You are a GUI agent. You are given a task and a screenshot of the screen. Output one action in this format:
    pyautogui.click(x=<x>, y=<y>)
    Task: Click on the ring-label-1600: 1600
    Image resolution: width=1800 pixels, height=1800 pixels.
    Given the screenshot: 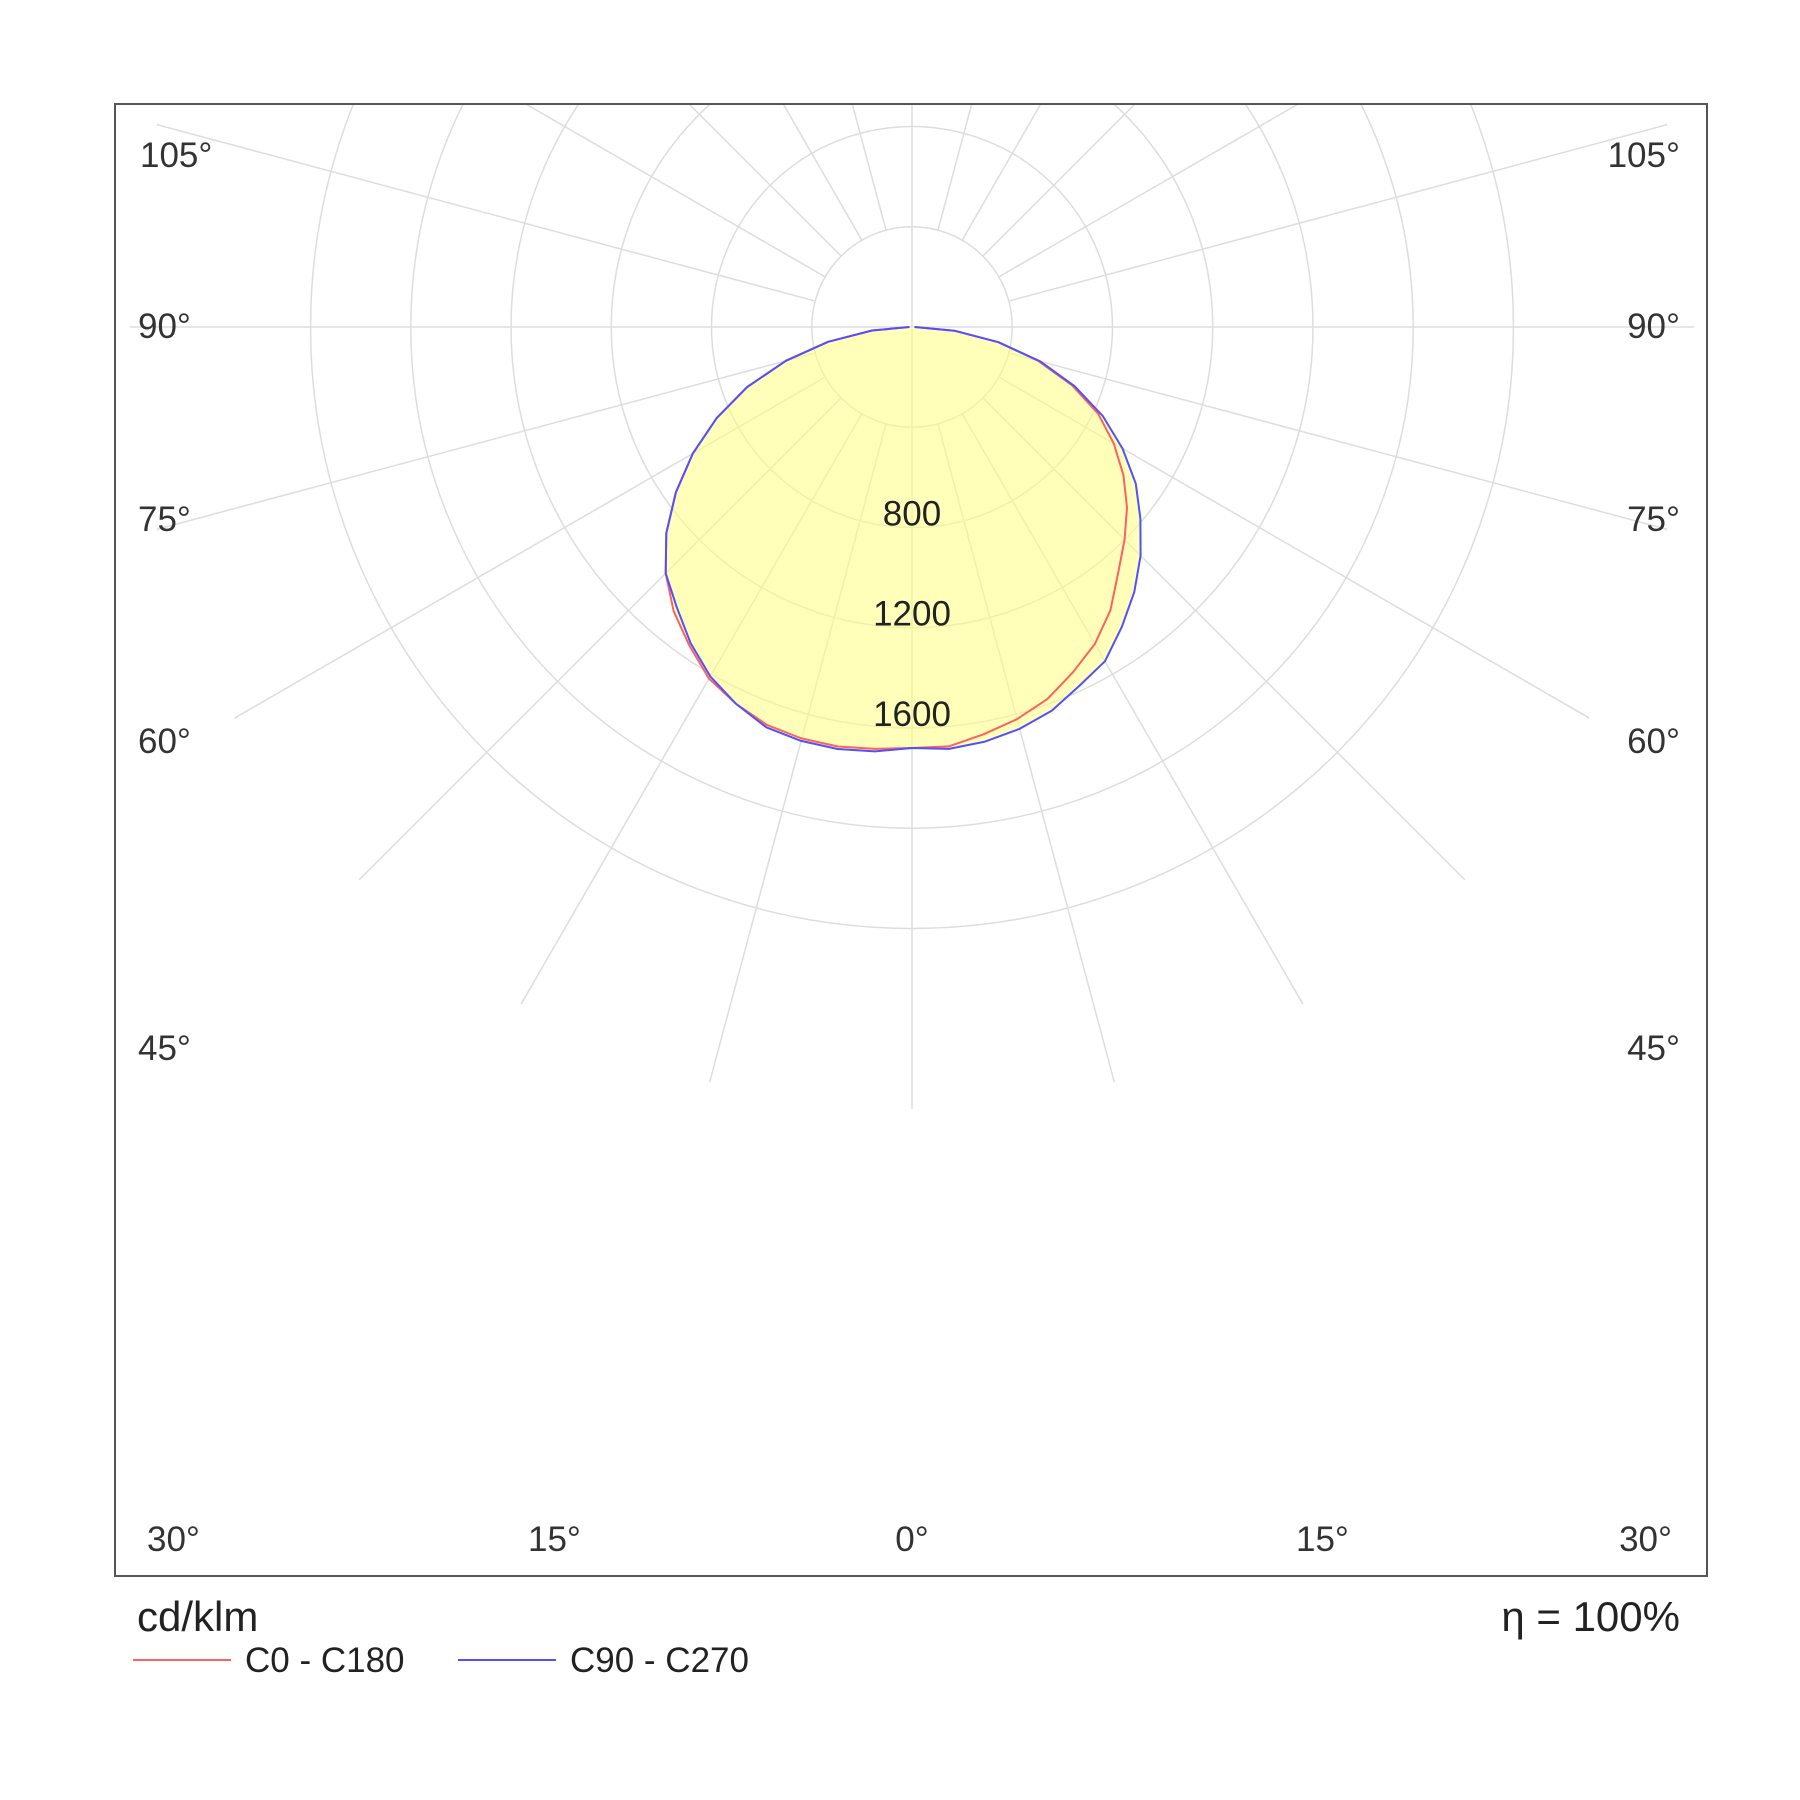 What is the action you would take?
    pyautogui.click(x=912, y=714)
    